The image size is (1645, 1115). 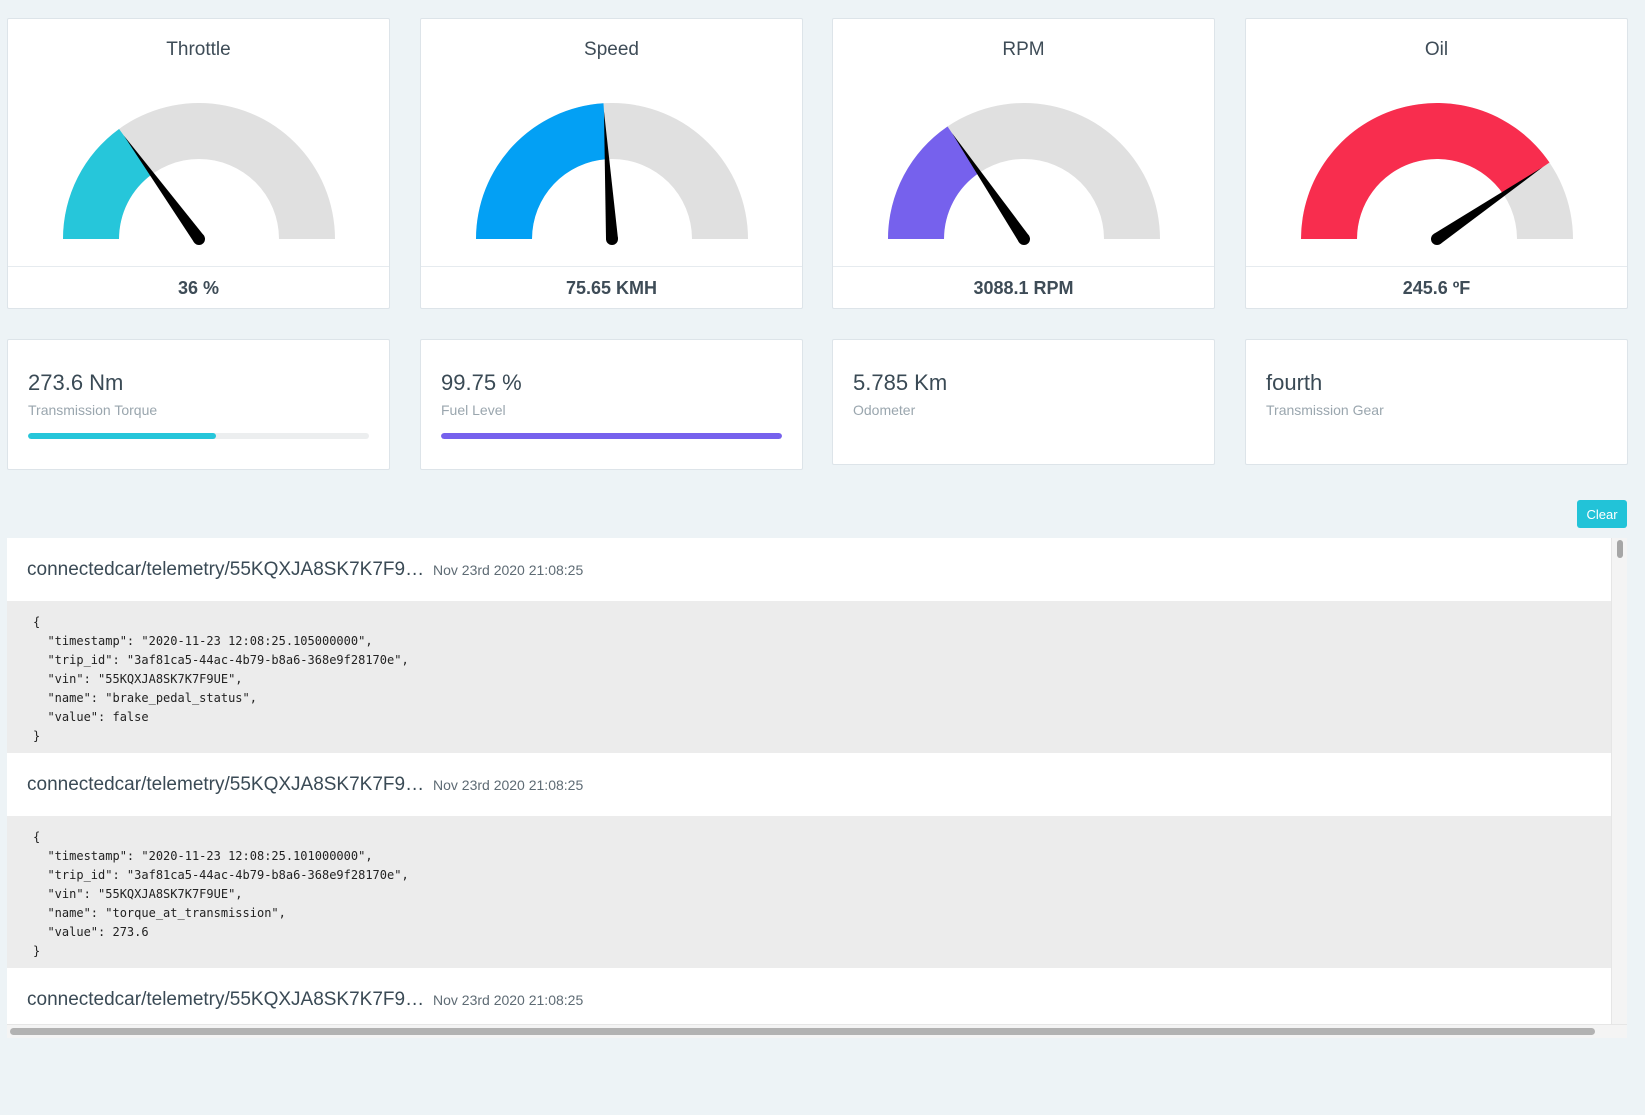 I want to click on gauge-title: Throttle, so click(x=198, y=49).